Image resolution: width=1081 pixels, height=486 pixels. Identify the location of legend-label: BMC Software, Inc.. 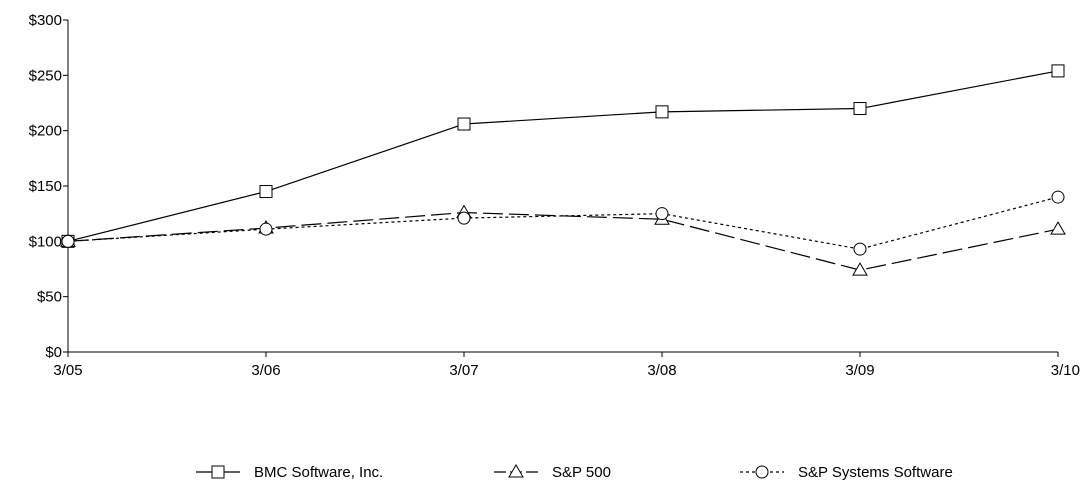
(318, 472).